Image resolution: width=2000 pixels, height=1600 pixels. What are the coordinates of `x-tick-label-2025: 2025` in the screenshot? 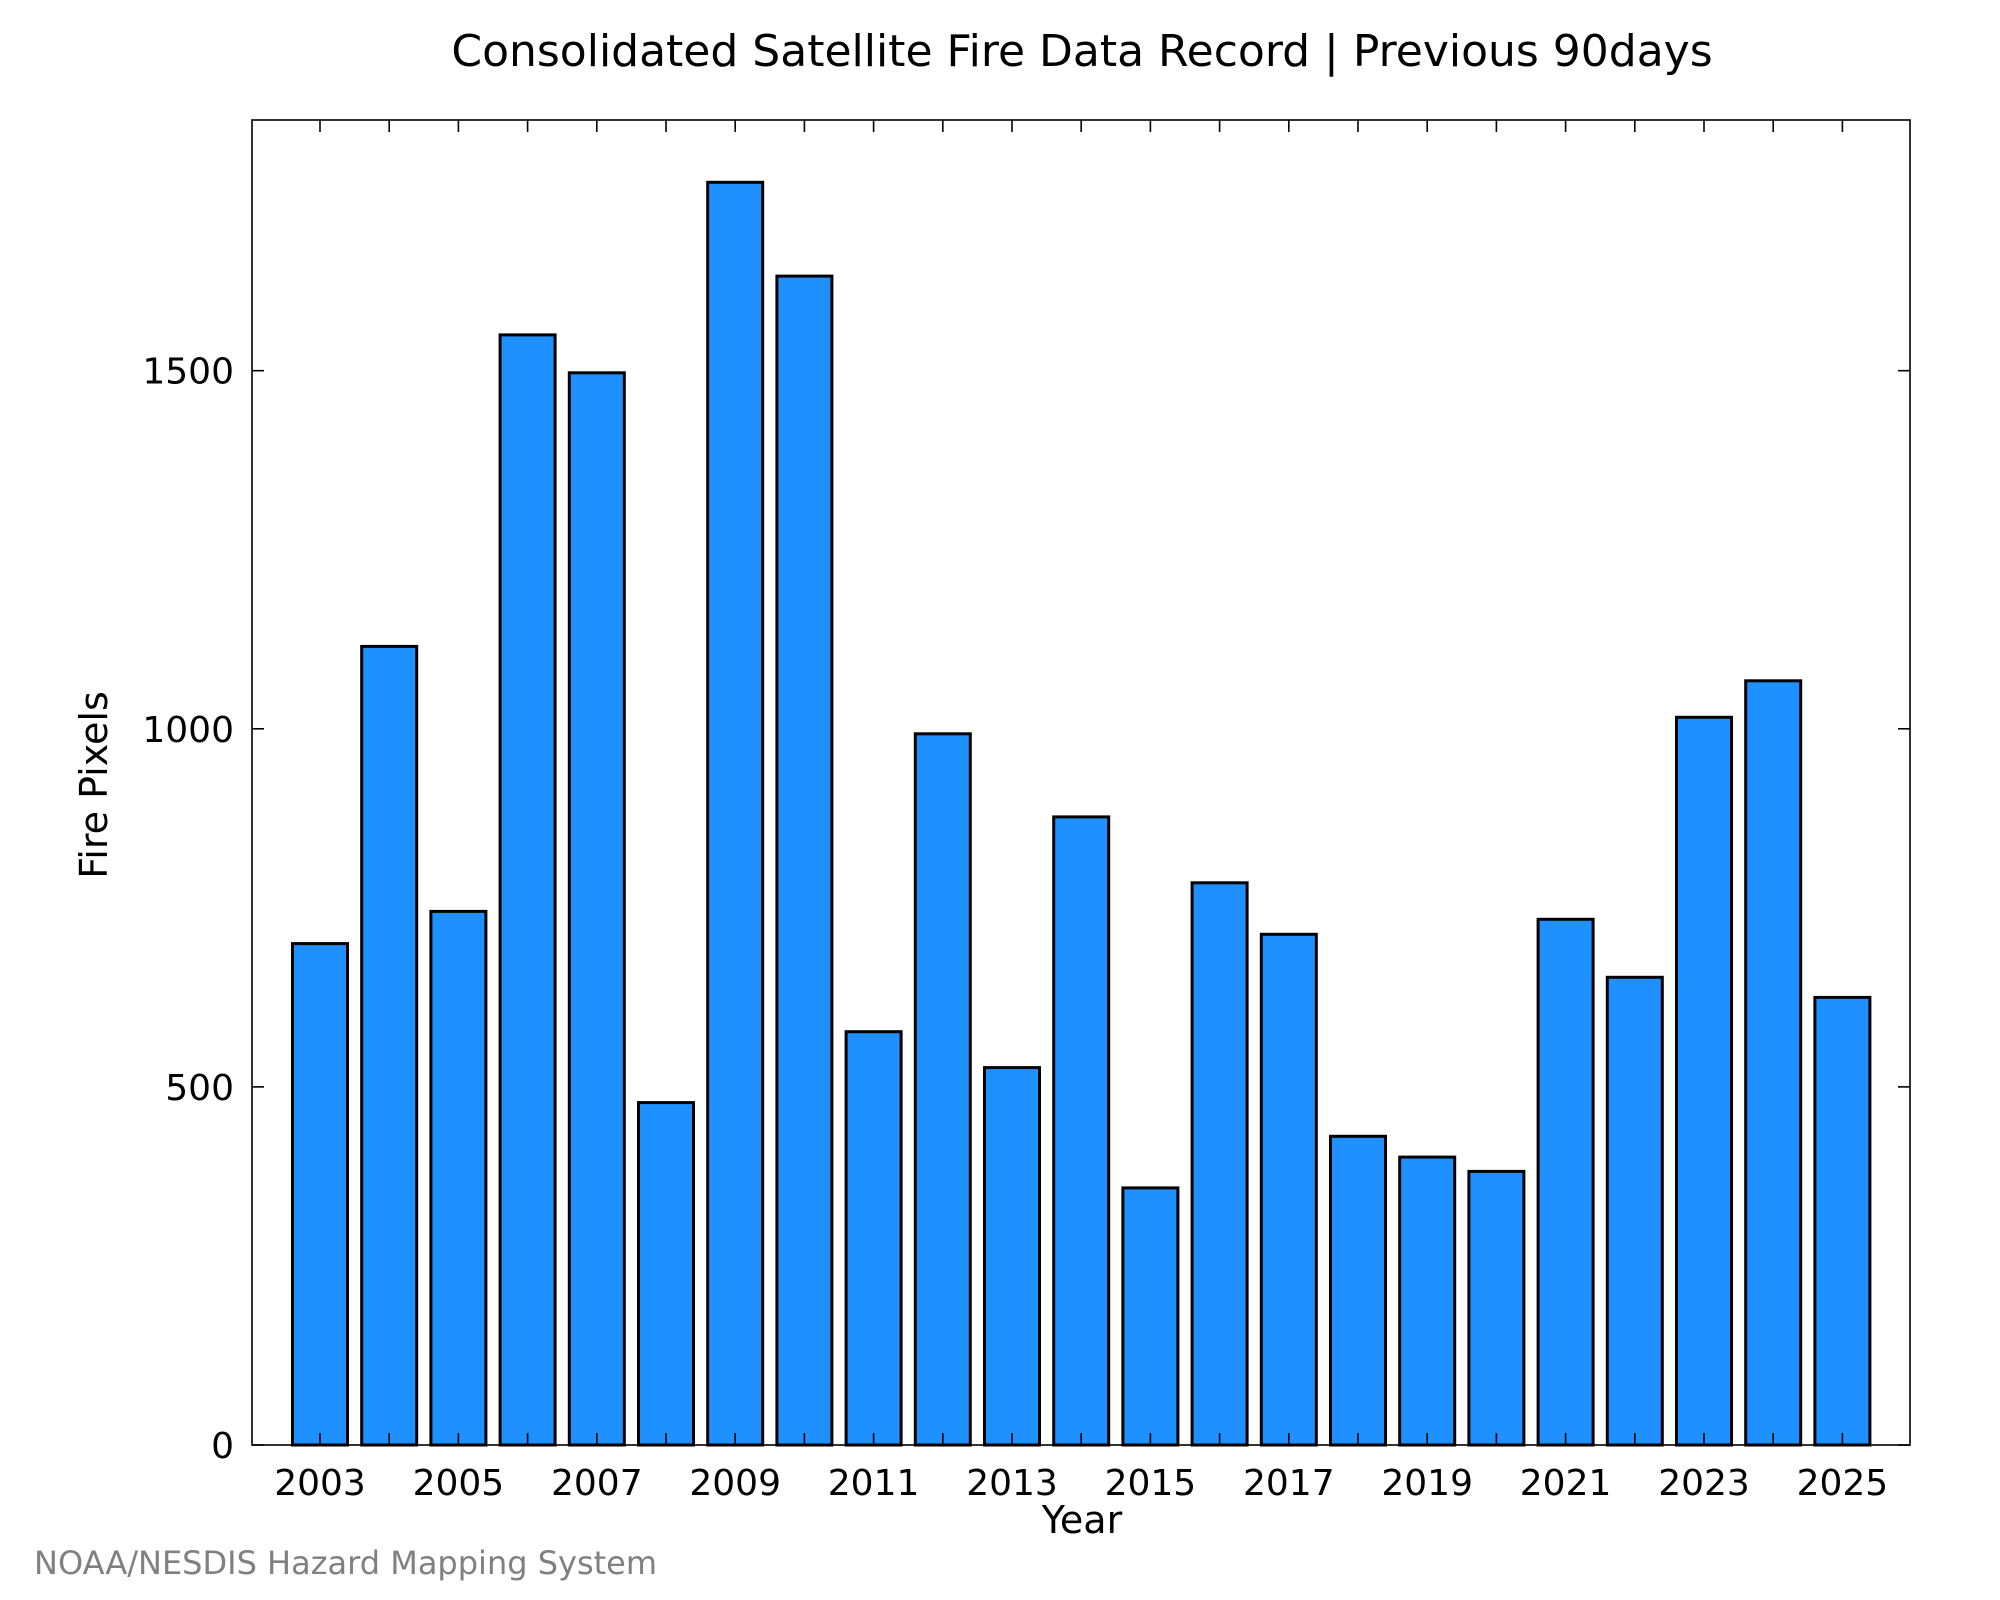 It's located at (1843, 1483).